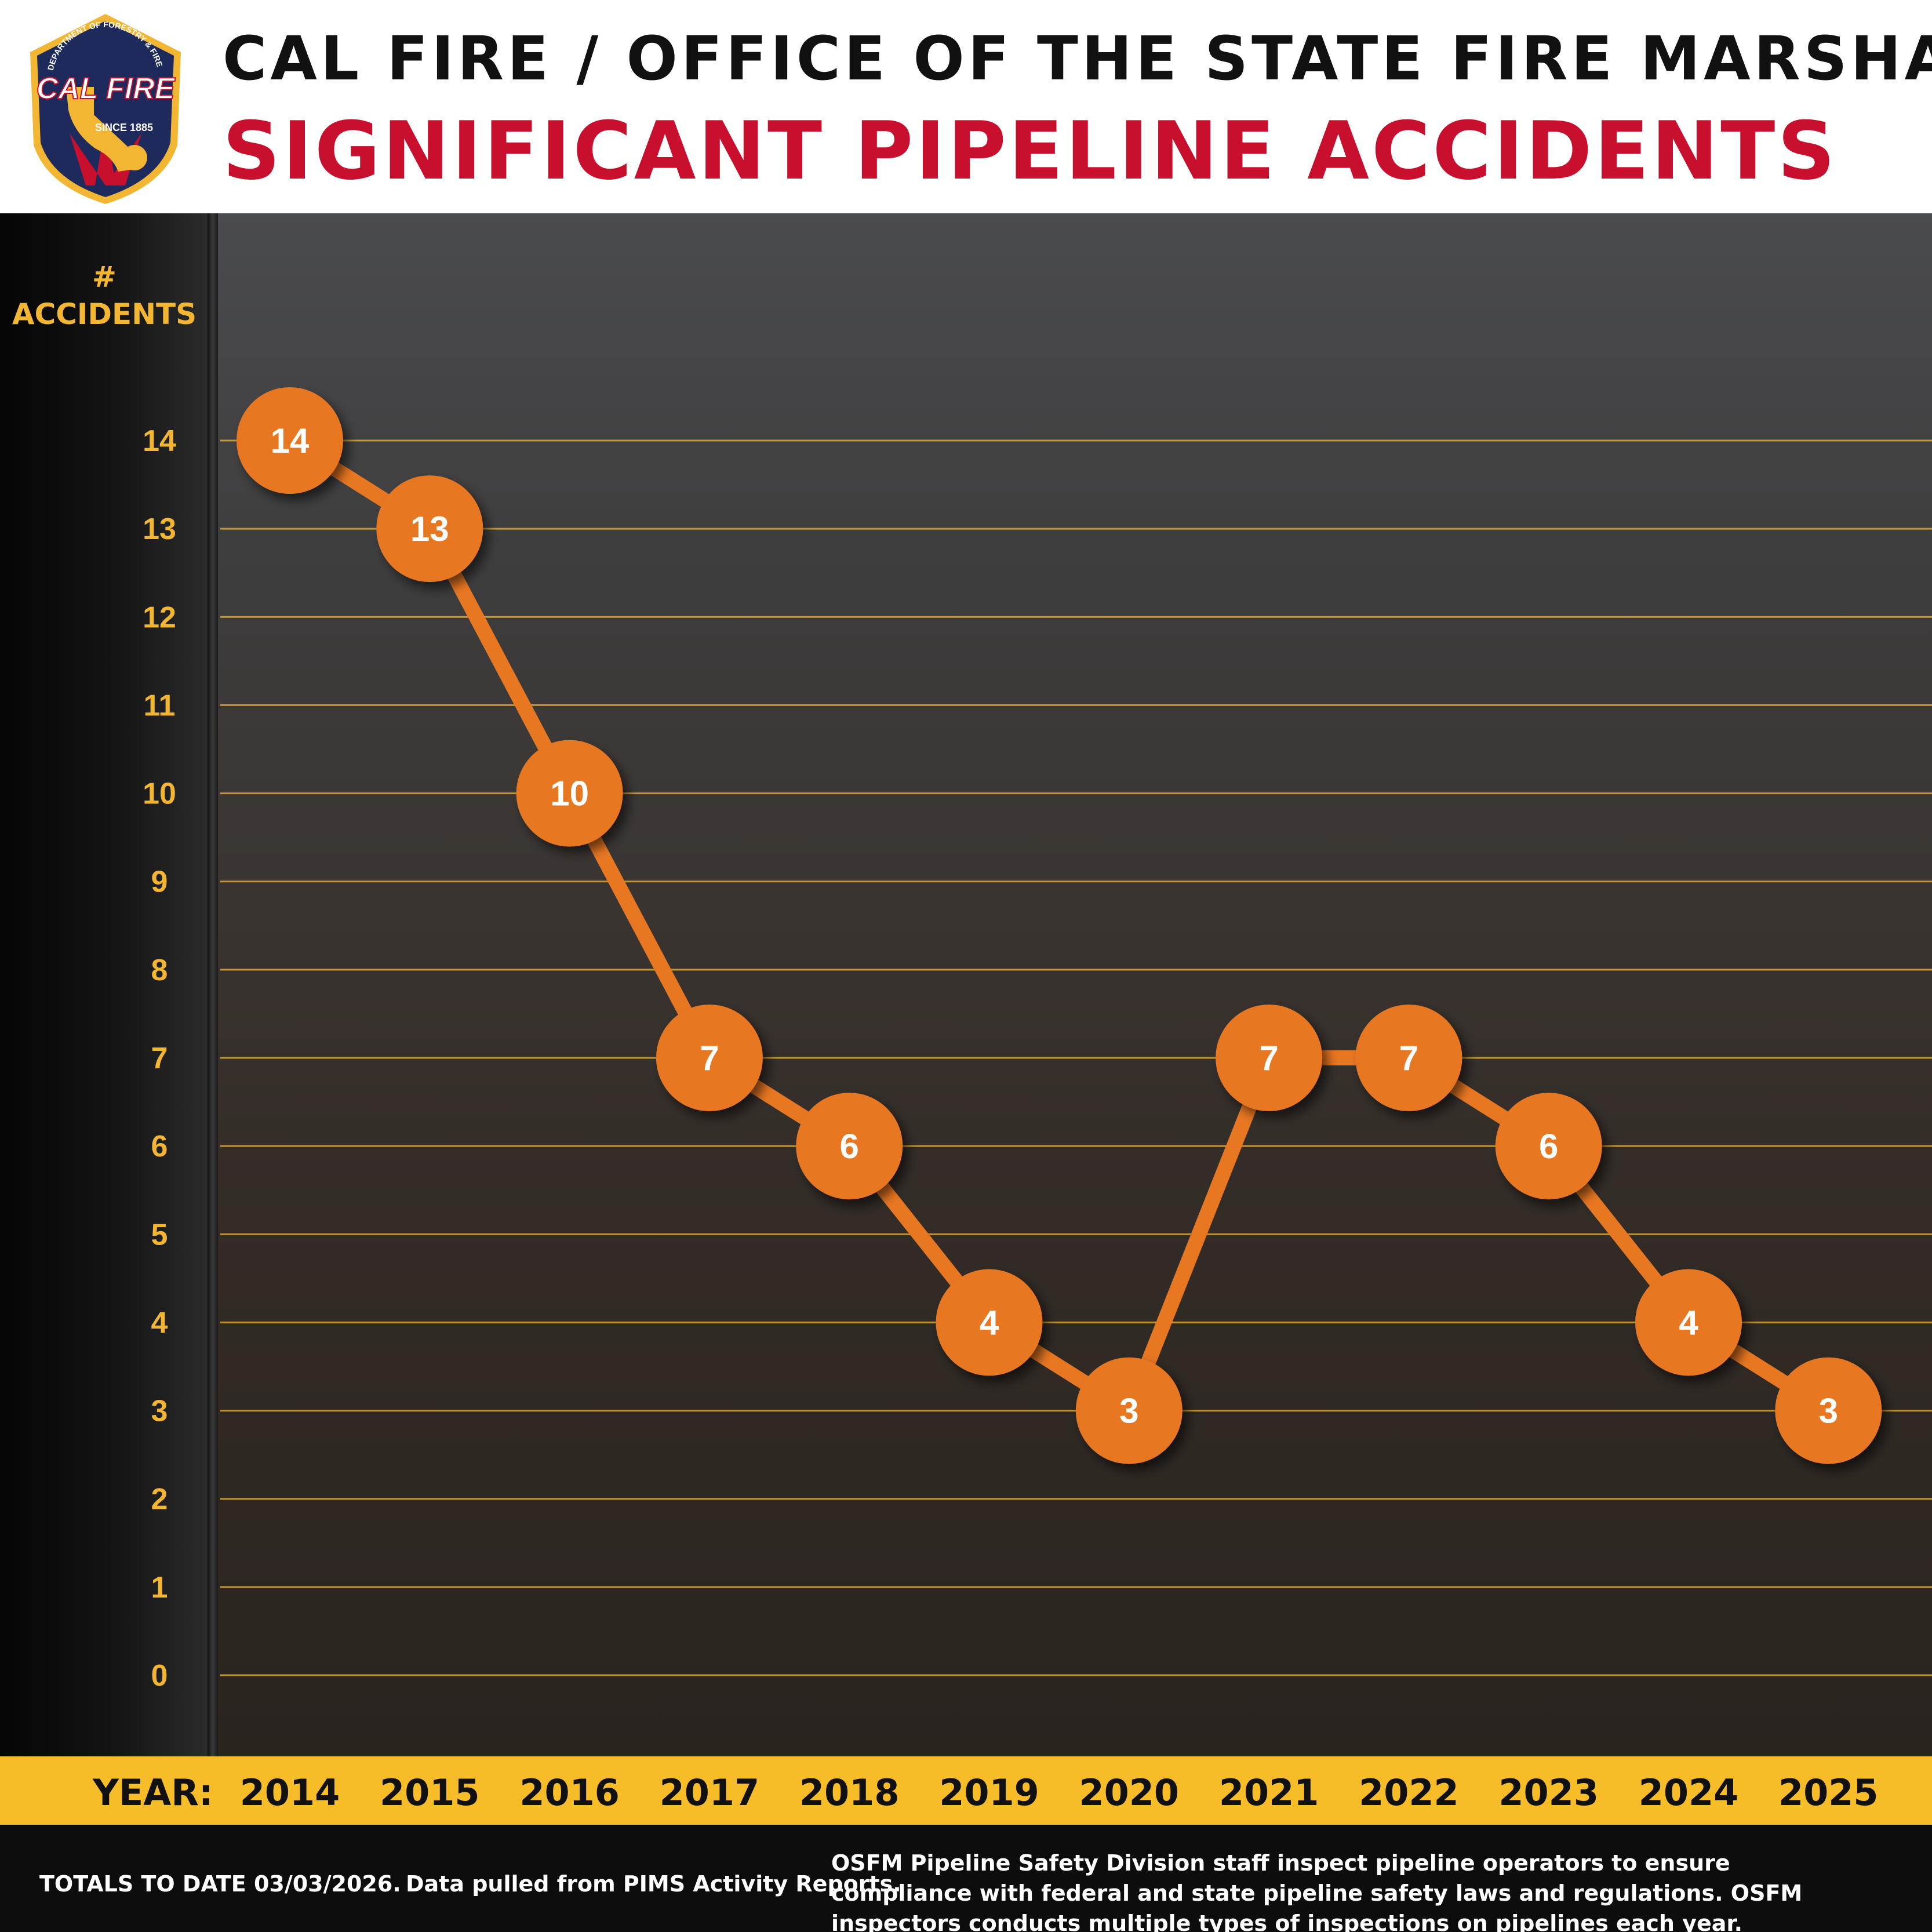 The width and height of the screenshot is (1932, 1932). Describe the element at coordinates (160, 706) in the screenshot. I see `y-tick-label: 11` at that location.